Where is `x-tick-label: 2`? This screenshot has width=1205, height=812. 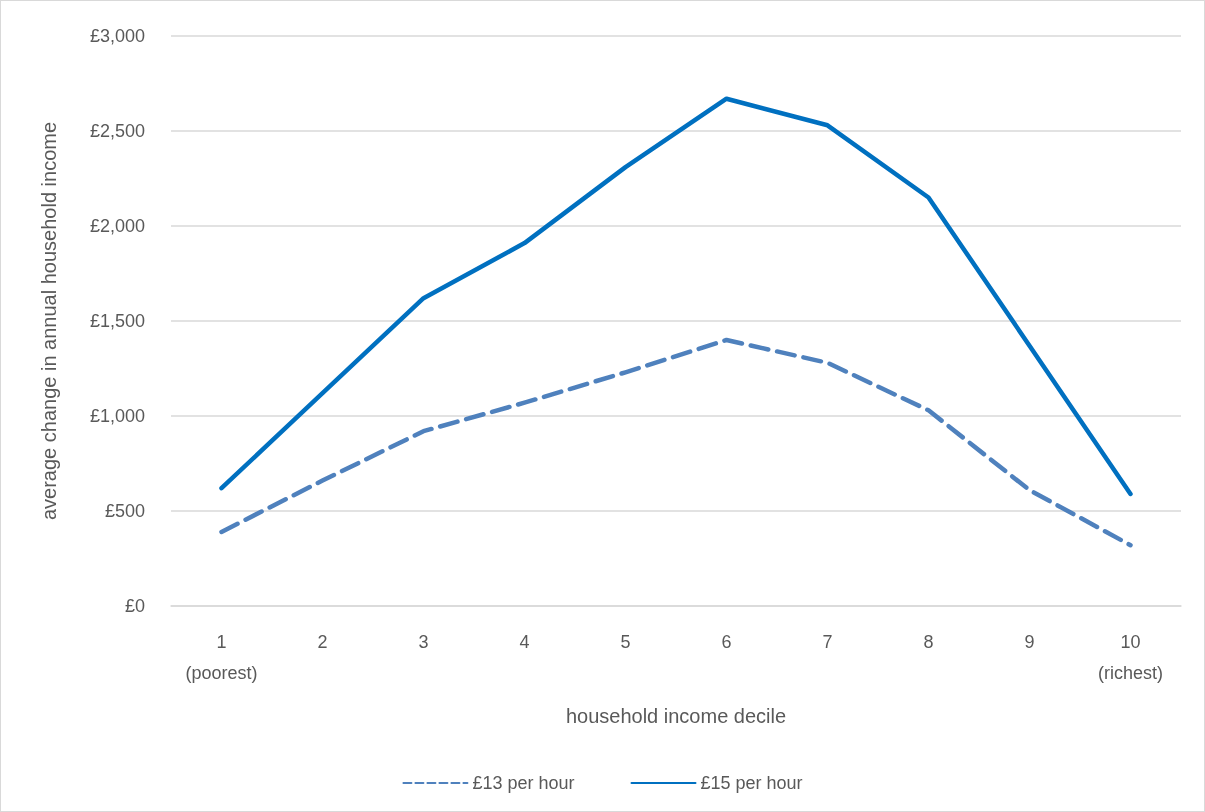 x-tick-label: 2 is located at coordinates (322, 641).